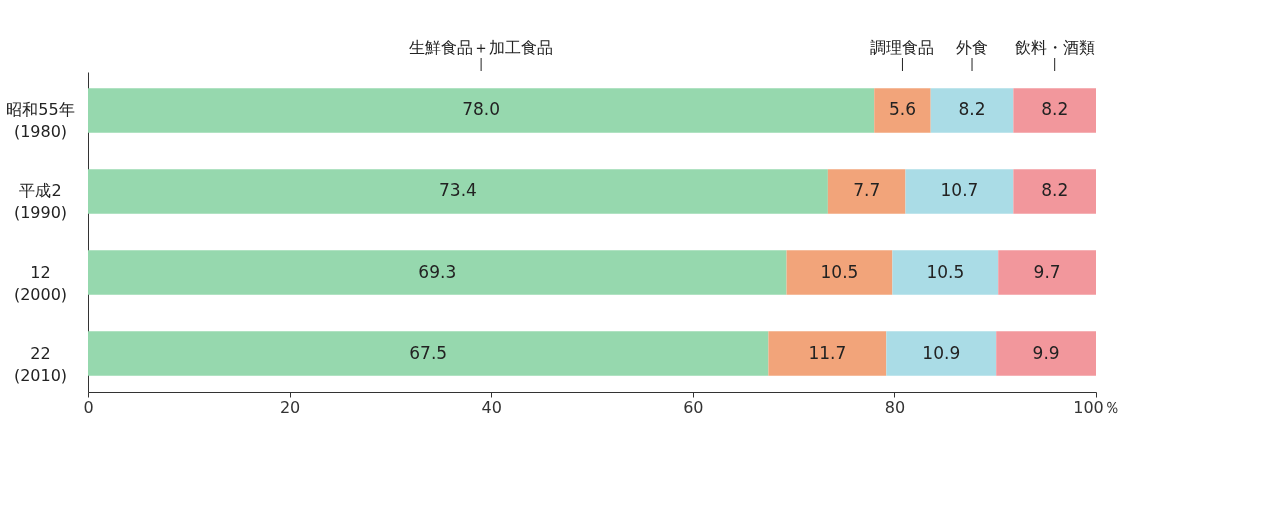 Image resolution: width=1265 pixels, height=521 pixels. Describe the element at coordinates (895, 407) in the screenshot. I see `x-tick-label: 80` at that location.